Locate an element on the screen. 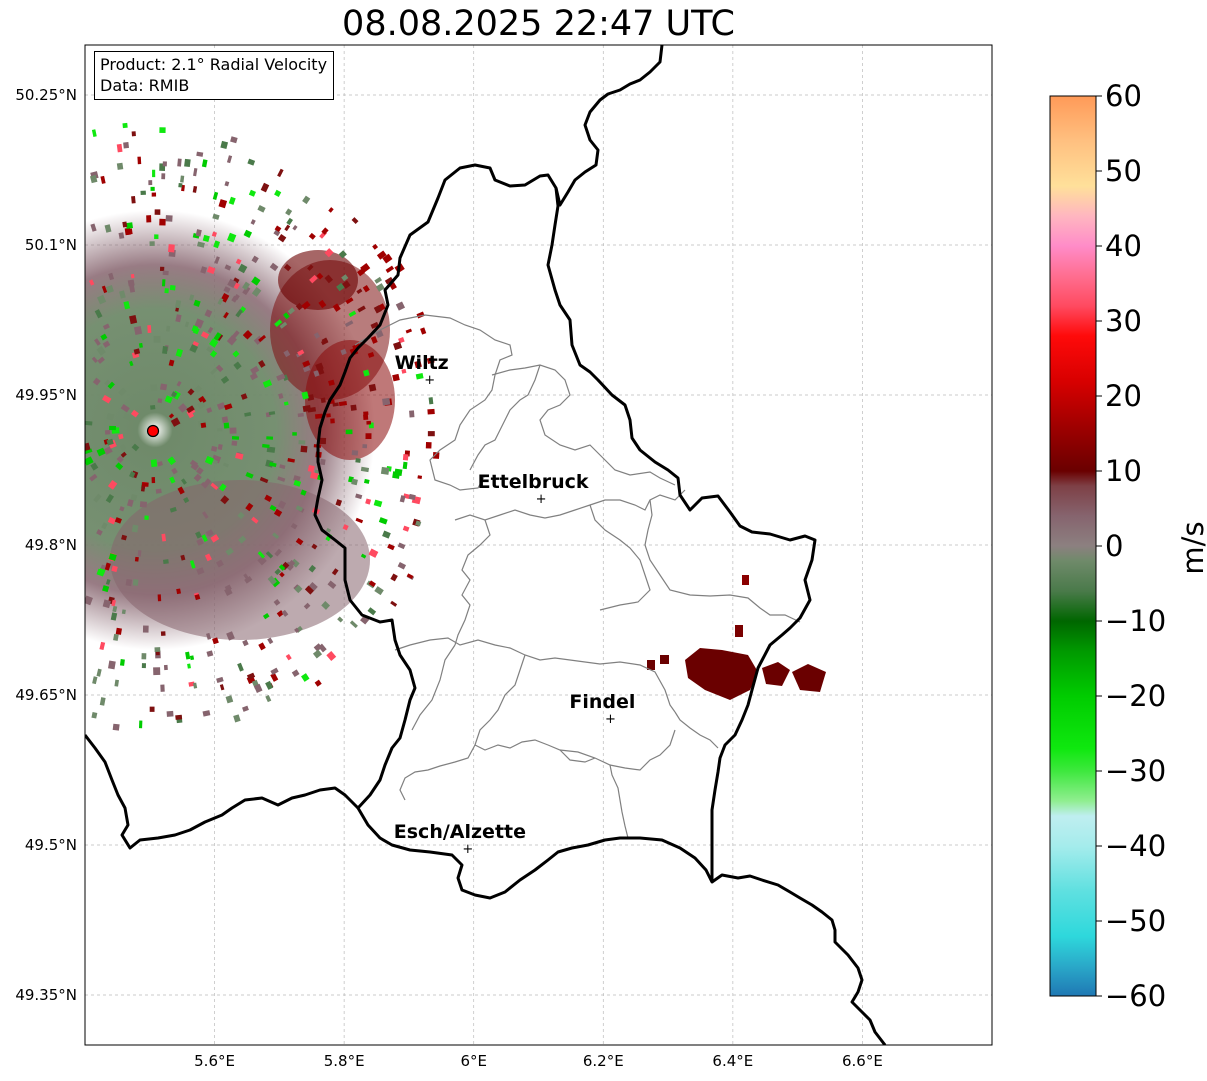  latitude-tick-label: 49.95°N is located at coordinates (46, 395).